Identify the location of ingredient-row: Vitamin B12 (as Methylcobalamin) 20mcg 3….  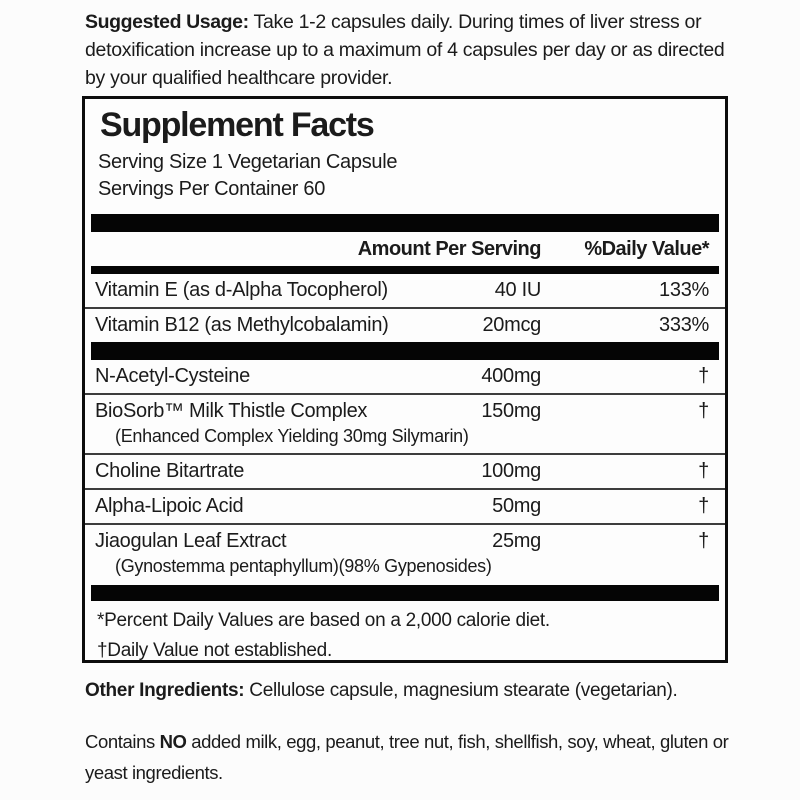
(405, 325).